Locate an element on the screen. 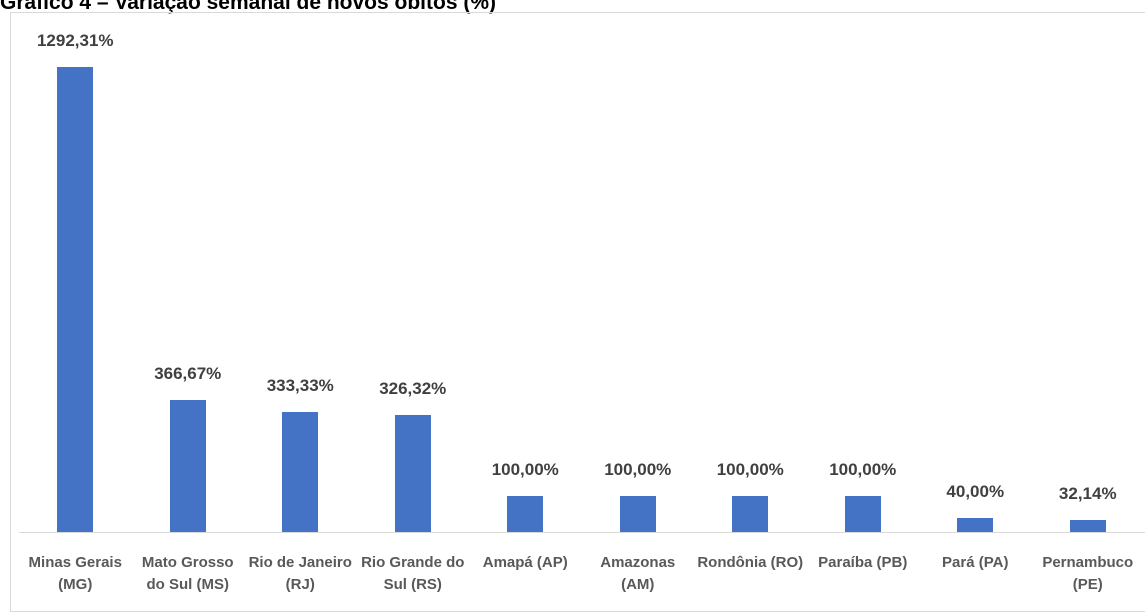 The image size is (1145, 612). x-tick-label: Amapá (AP) is located at coordinates (525, 562).